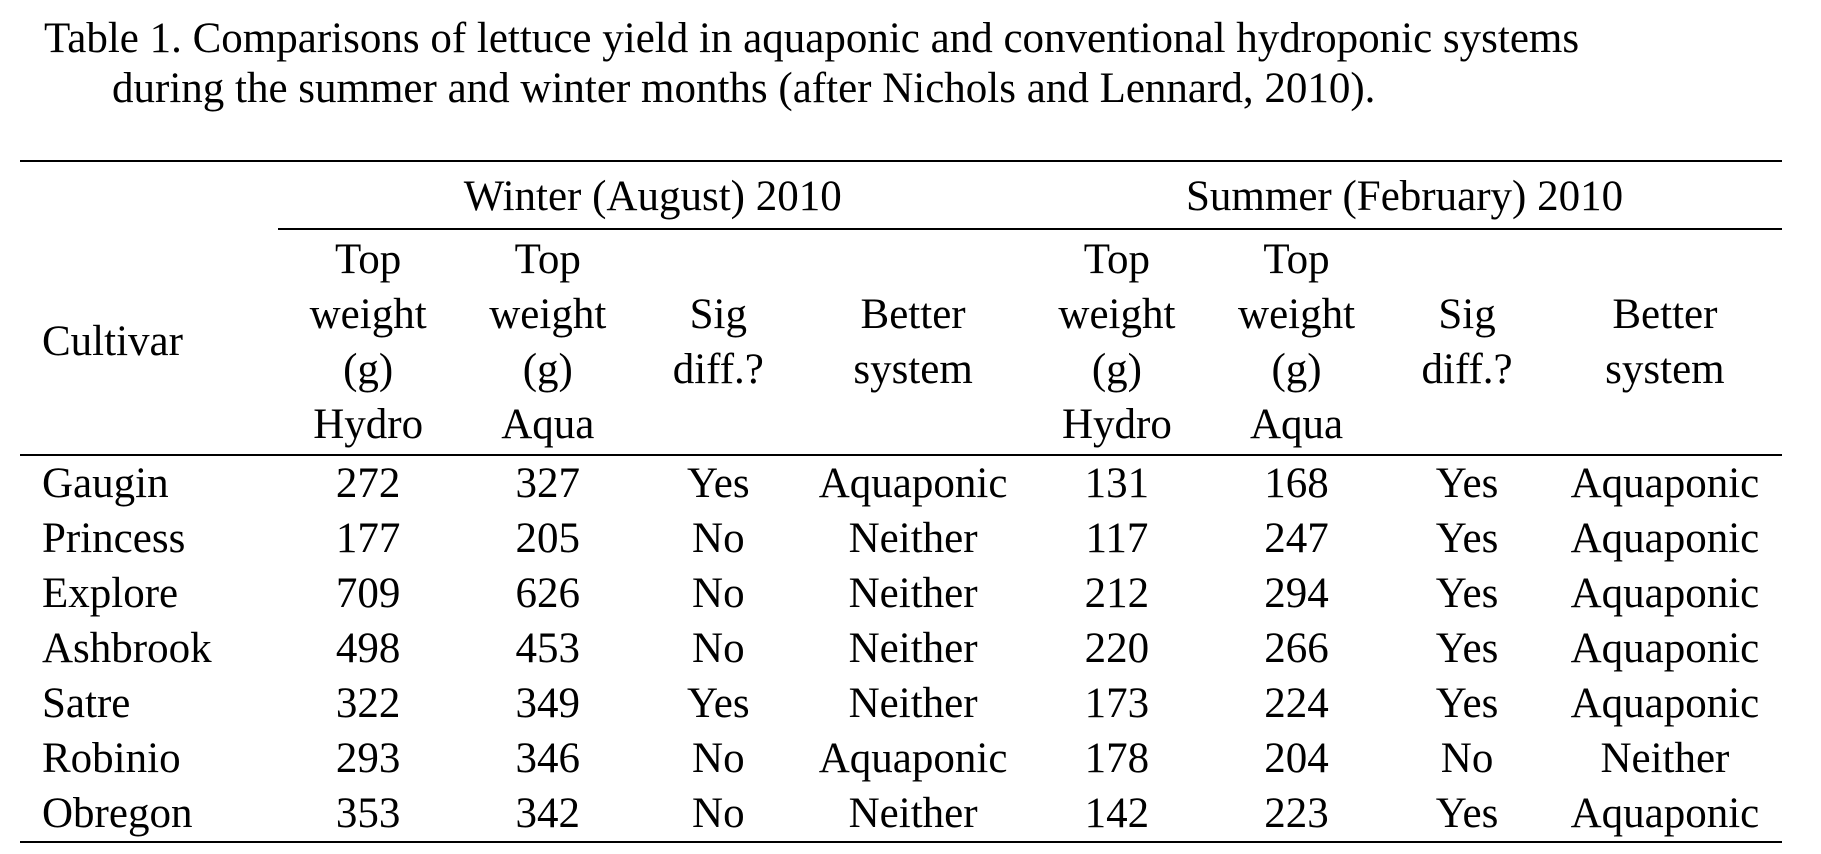 The image size is (1821, 854). I want to click on cell-summer-hydro: 142, so click(1117, 813).